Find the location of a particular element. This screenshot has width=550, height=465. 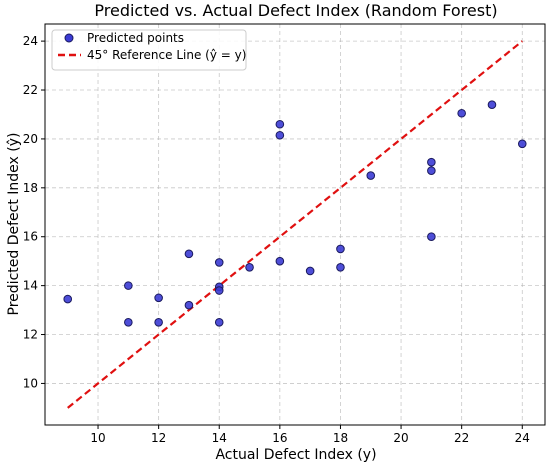

x-tick-label: 16 is located at coordinates (279, 438).